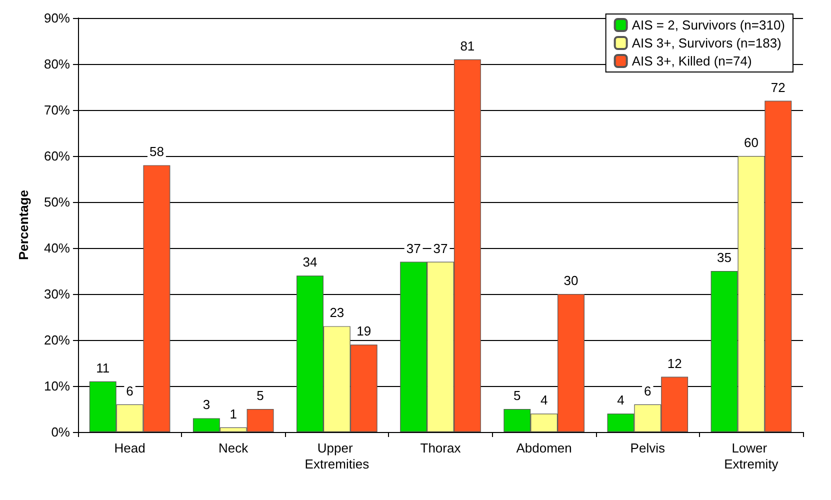  What do you see at coordinates (57, 386) in the screenshot?
I see `y-tick-label: 10%` at bounding box center [57, 386].